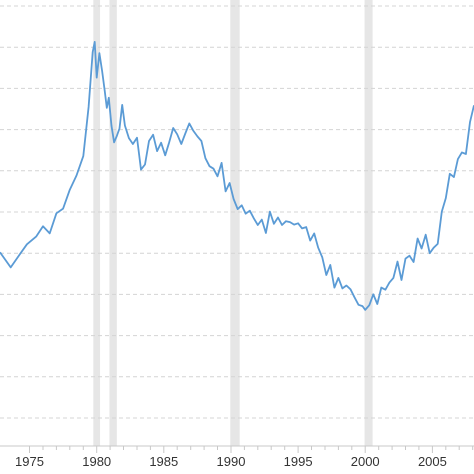  What do you see at coordinates (29, 461) in the screenshot?
I see `x-tick-label-1975: 1975` at bounding box center [29, 461].